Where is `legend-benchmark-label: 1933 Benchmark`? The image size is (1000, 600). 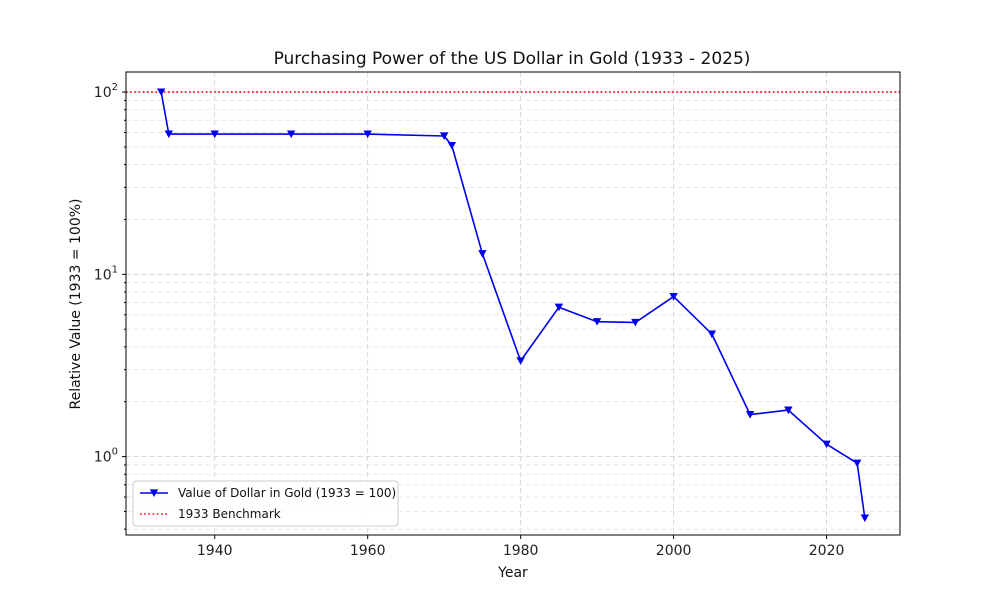
legend-benchmark-label: 1933 Benchmark is located at coordinates (229, 514).